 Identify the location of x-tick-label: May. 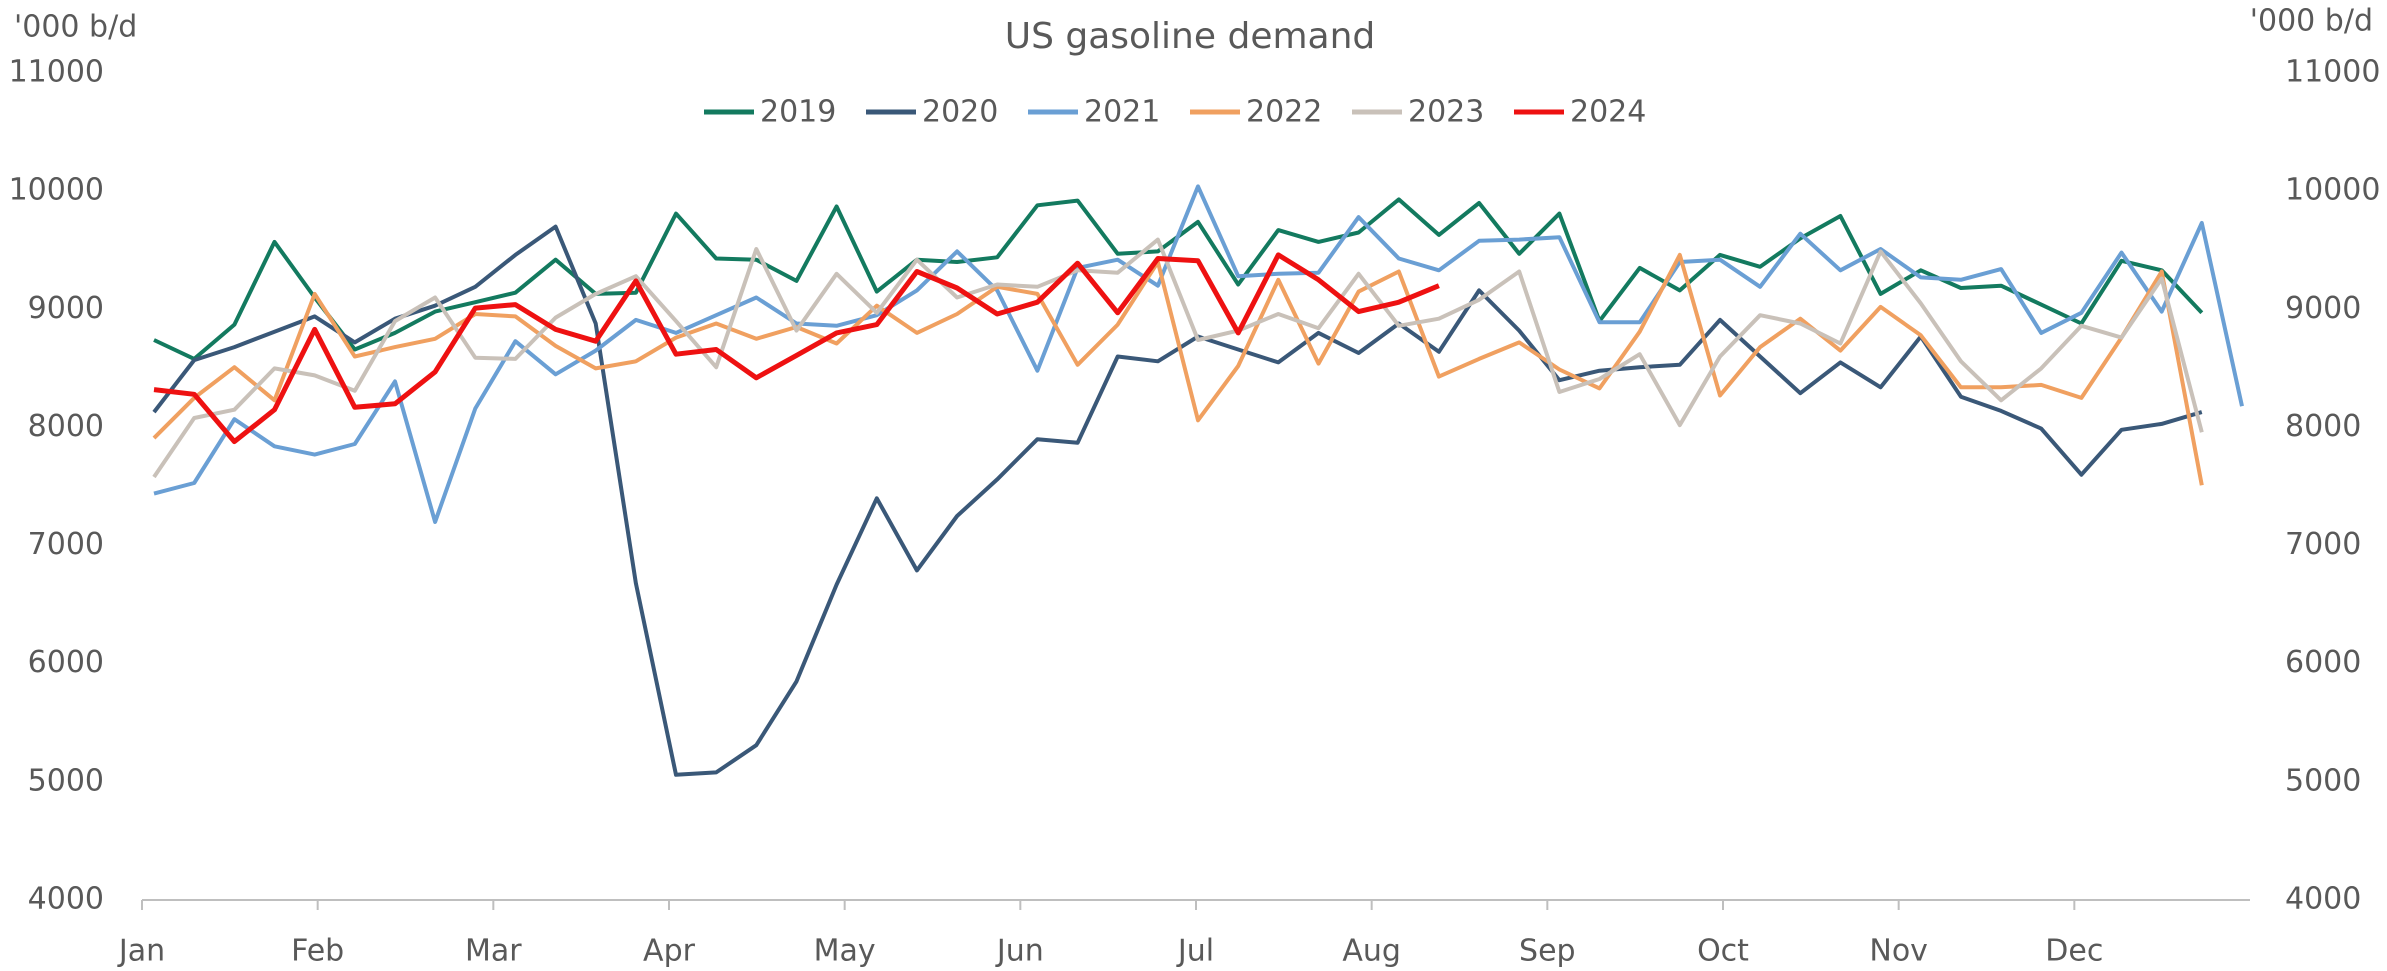
(845, 951).